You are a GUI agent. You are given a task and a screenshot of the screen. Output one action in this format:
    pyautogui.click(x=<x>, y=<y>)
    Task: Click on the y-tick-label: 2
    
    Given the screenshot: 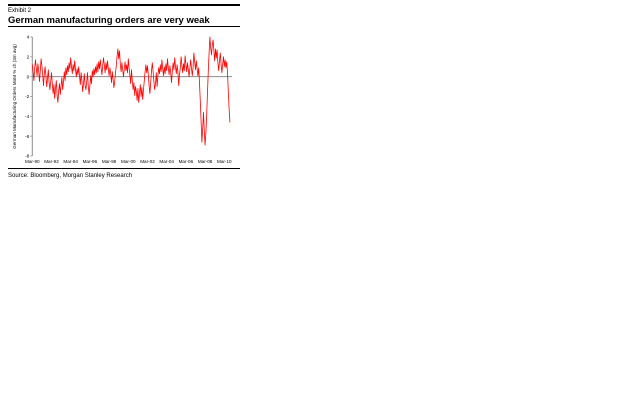 What is the action you would take?
    pyautogui.click(x=28, y=58)
    